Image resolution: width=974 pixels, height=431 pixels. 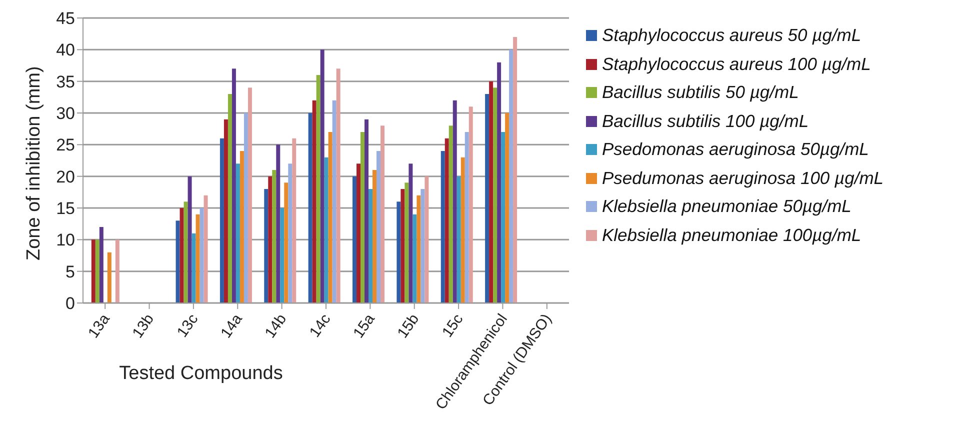 What do you see at coordinates (408, 326) in the screenshot?
I see `x-tick-label: 15b` at bounding box center [408, 326].